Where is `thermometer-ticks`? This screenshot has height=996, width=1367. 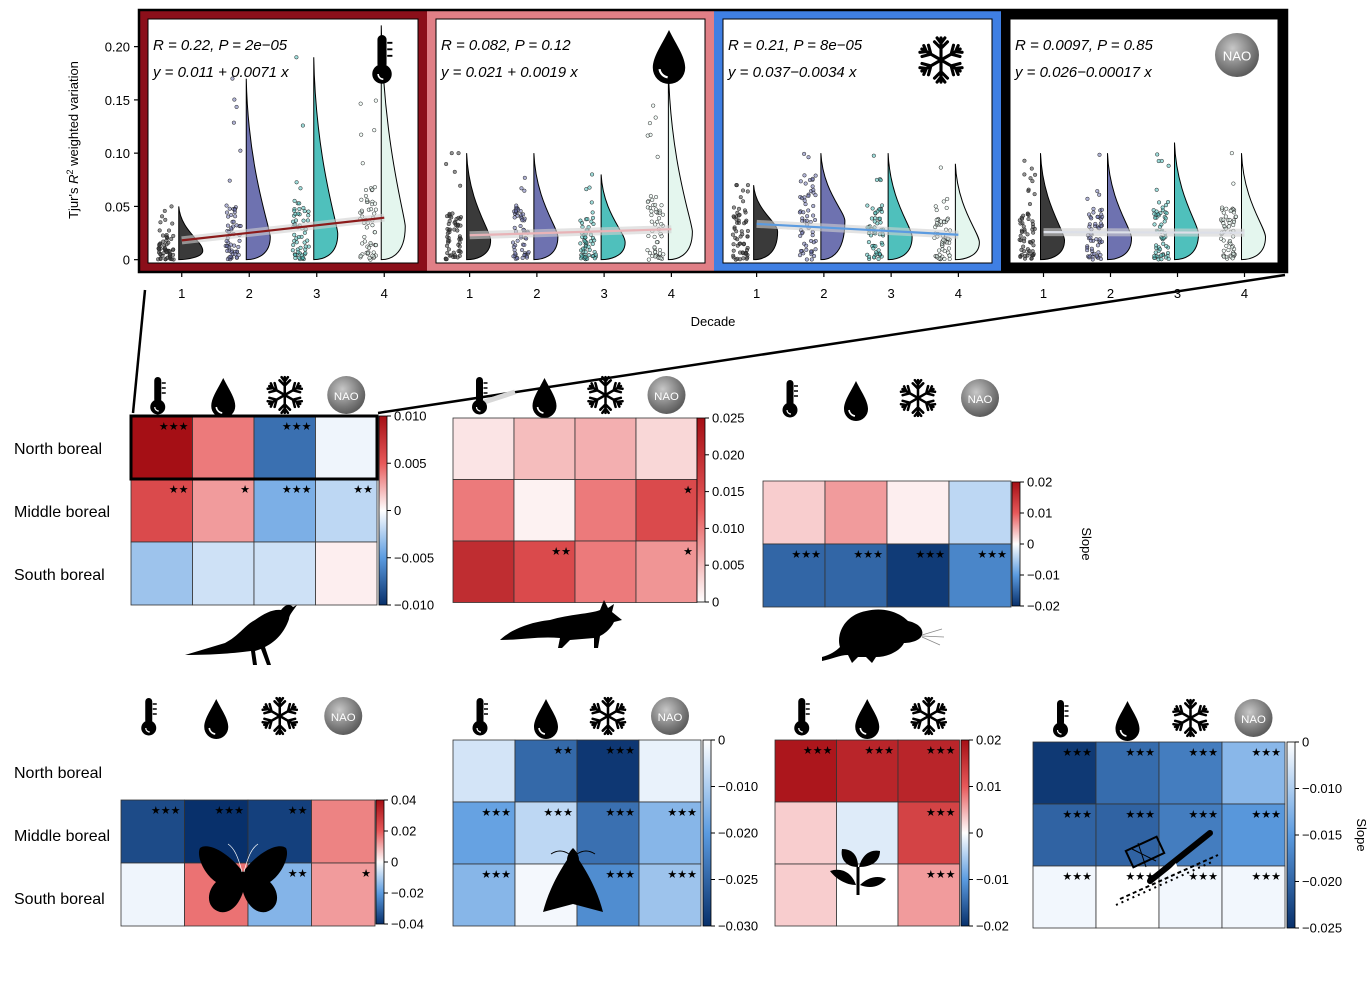 thermometer-ticks is located at coordinates (1066, 711).